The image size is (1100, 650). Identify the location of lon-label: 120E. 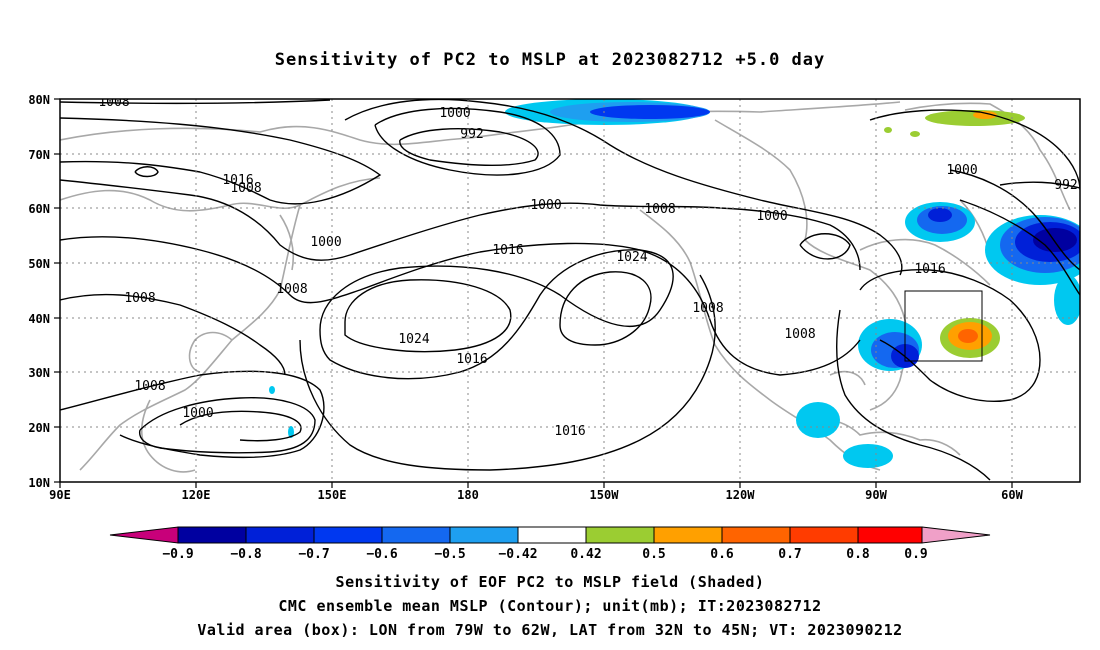
(196, 495).